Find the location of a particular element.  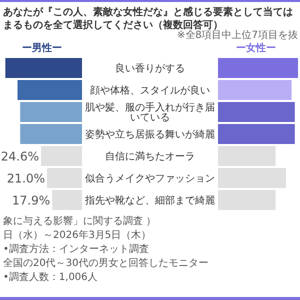

y-tick-label: 似合うメイクやファッション is located at coordinates (150, 178).